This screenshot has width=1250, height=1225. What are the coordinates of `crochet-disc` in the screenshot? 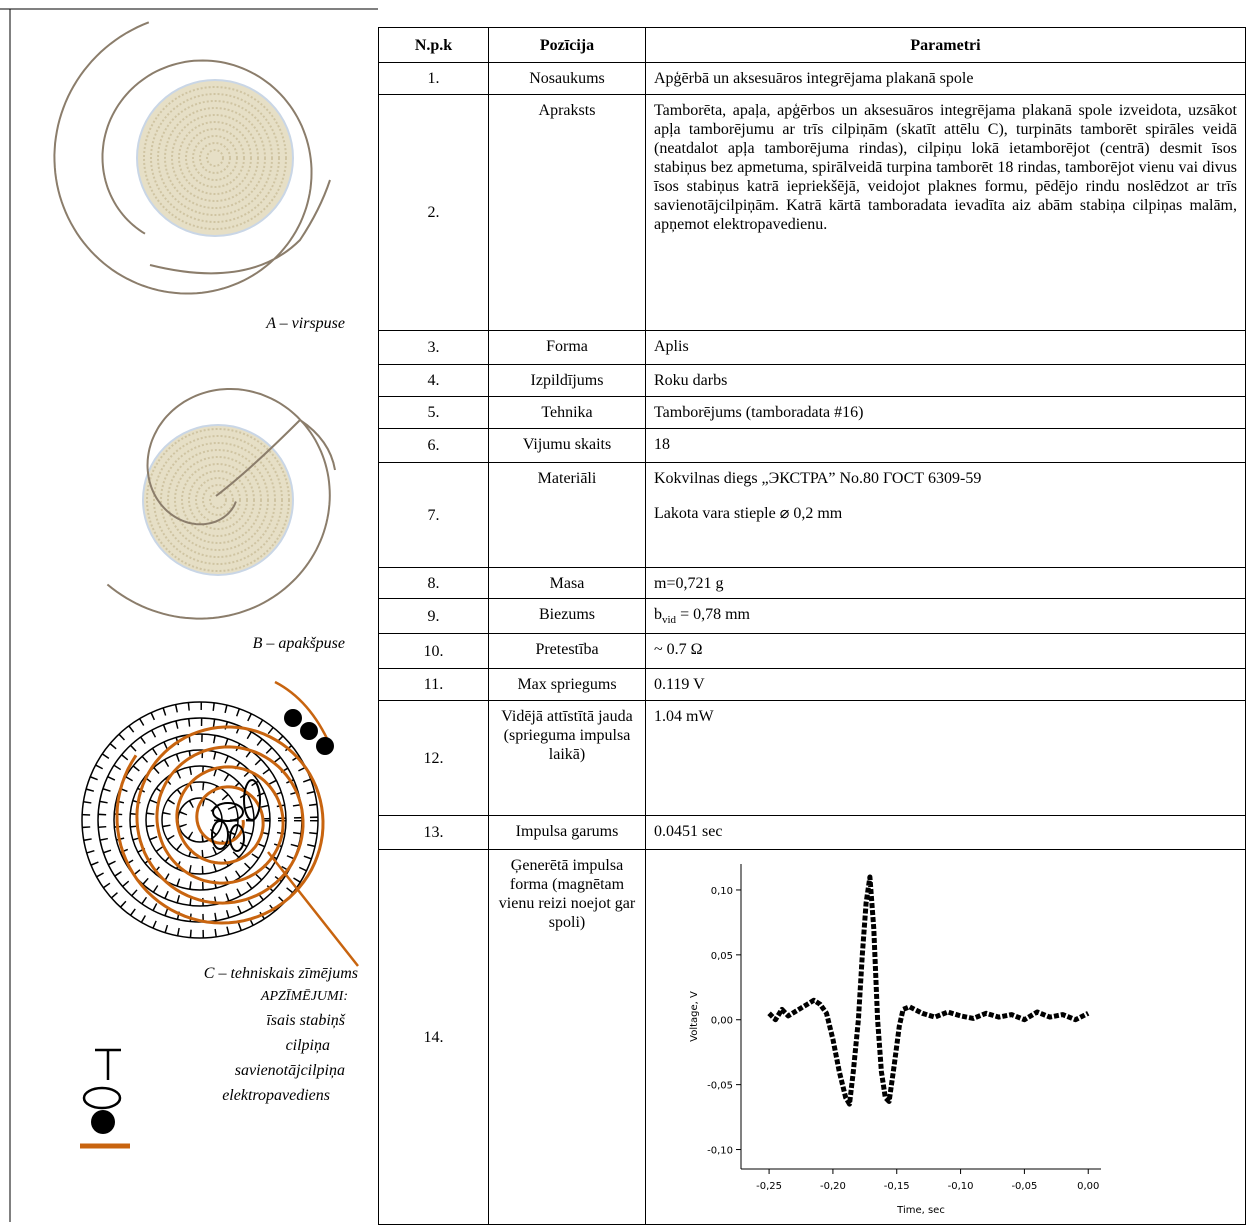 It's located at (215, 158).